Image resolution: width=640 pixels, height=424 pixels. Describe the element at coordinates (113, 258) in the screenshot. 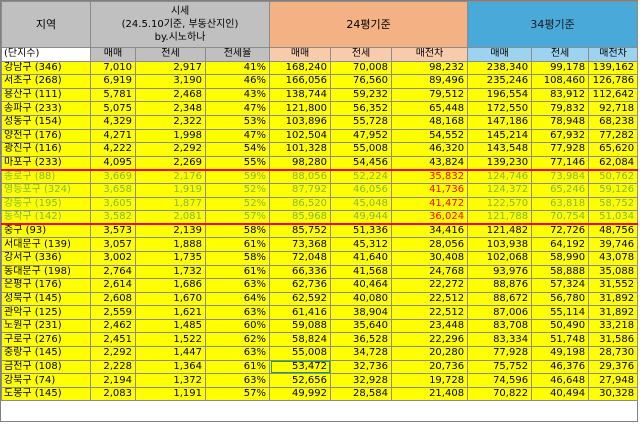

I see `cell-sale: 3,002` at that location.